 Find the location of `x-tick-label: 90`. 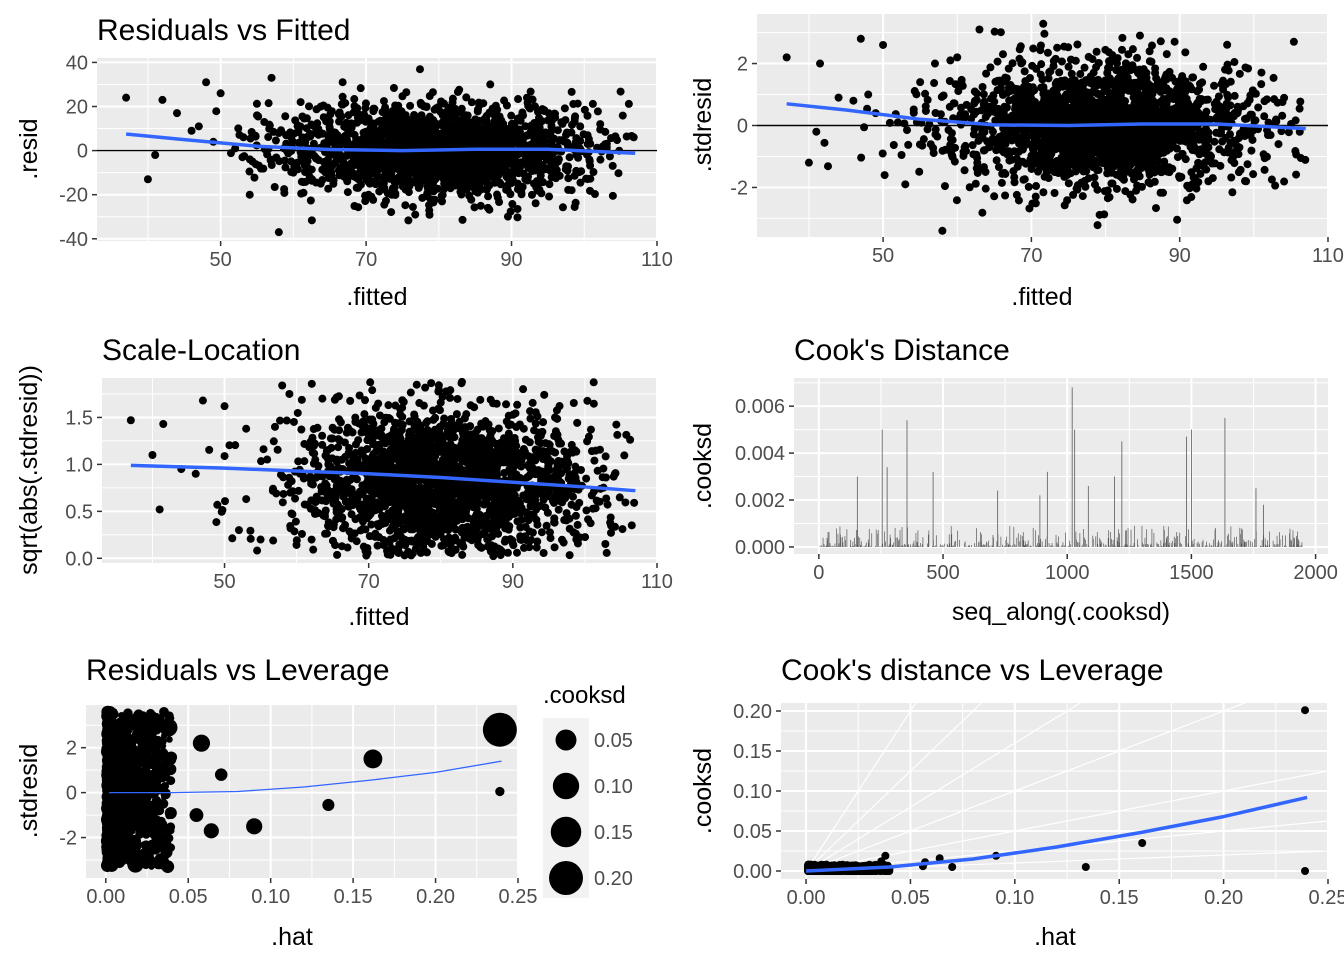

x-tick-label: 90 is located at coordinates (511, 260).